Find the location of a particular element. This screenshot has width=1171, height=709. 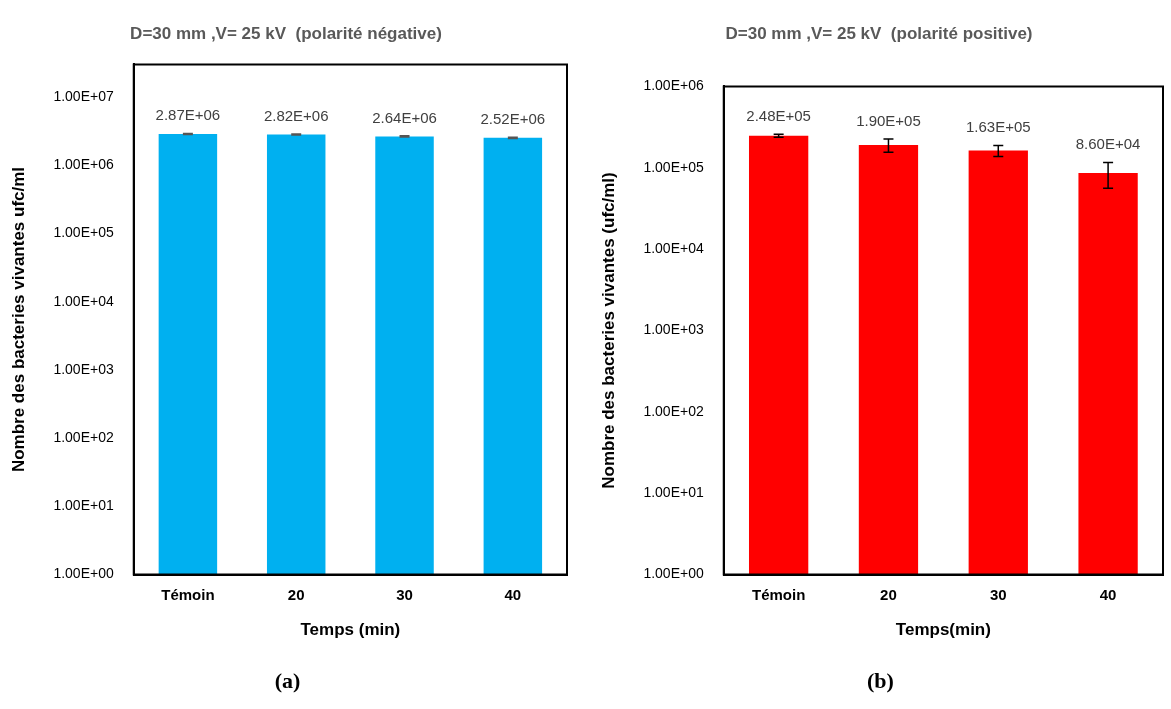

y-axis-title: Nombre des bacteries vivantes (ufc/ml) is located at coordinates (608, 330).